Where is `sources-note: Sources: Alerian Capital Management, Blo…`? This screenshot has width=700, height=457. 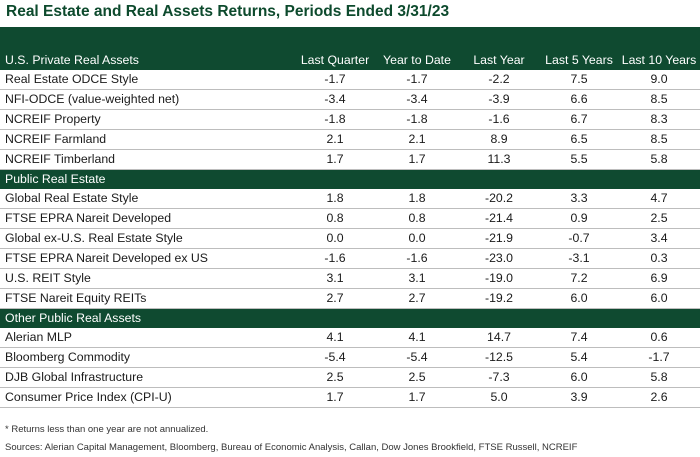 sources-note: Sources: Alerian Capital Management, Blo… is located at coordinates (291, 447).